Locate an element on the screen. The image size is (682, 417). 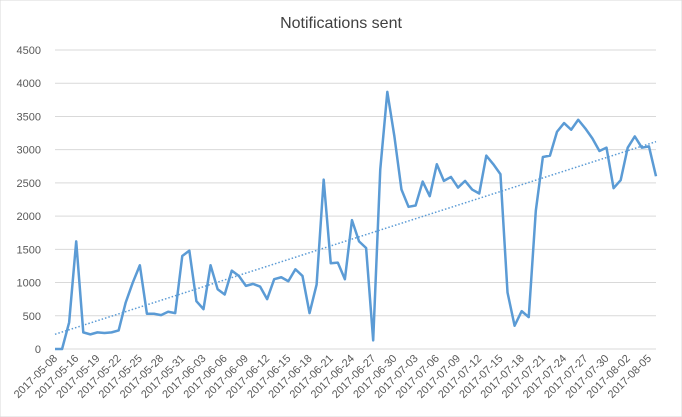
y-tick-label: 3000 is located at coordinates (29, 151).